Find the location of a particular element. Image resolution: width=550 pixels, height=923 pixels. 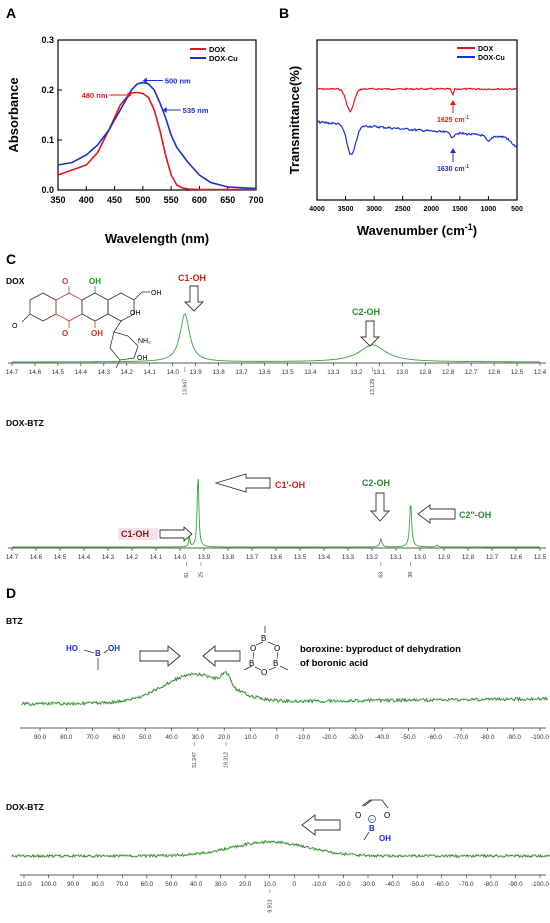

nmr-trace-dox-btz-b11 is located at coordinates (280, 849).